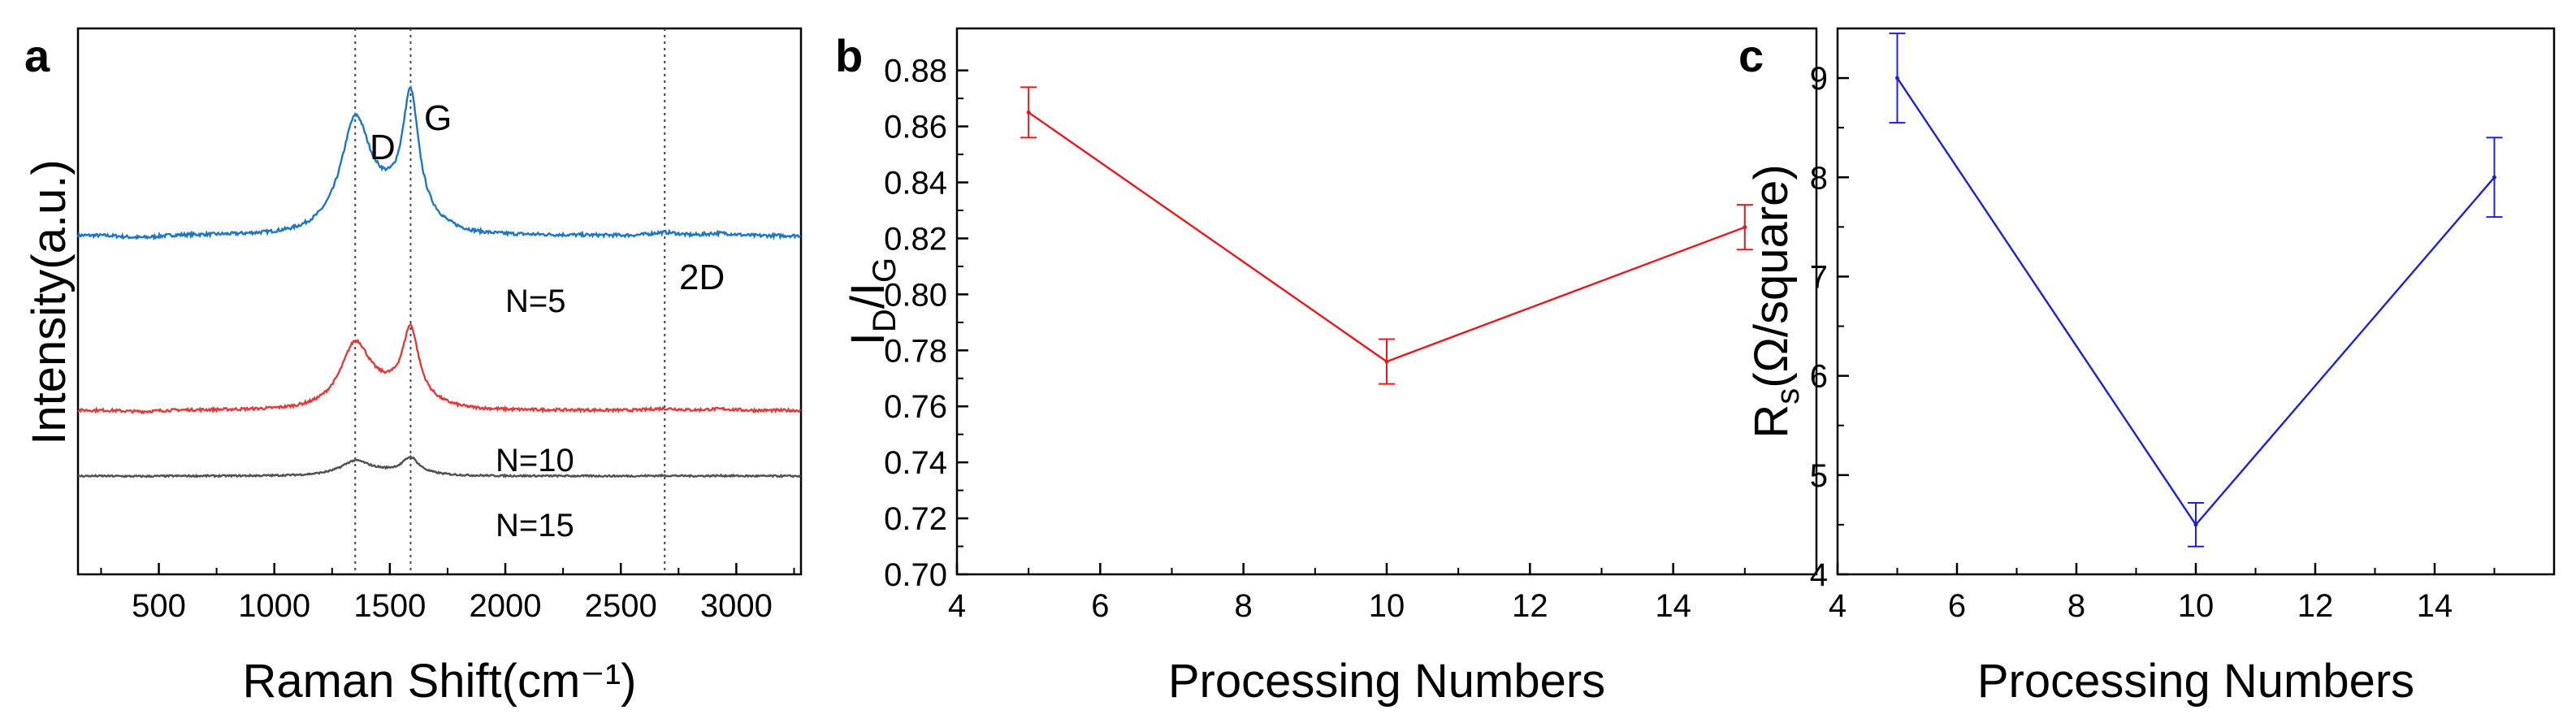 Image resolution: width=2576 pixels, height=723 pixels. I want to click on series-line-n5, so click(439, 163).